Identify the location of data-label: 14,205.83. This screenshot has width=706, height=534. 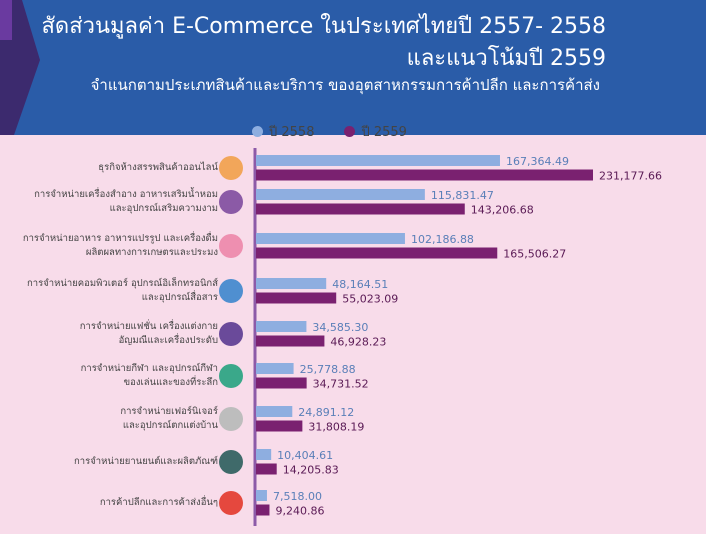
(311, 470).